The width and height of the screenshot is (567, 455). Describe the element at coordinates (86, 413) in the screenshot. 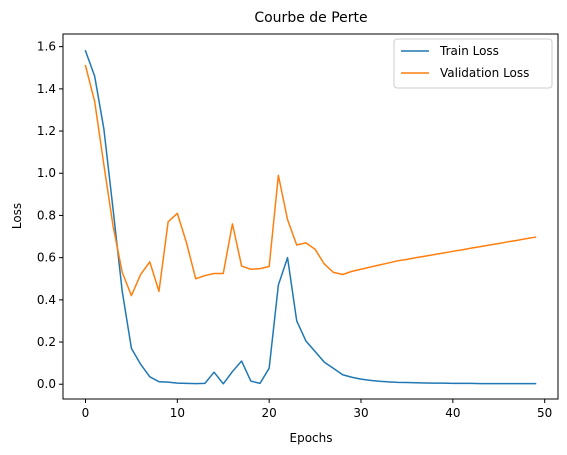

I see `x-tick-label: 0` at that location.